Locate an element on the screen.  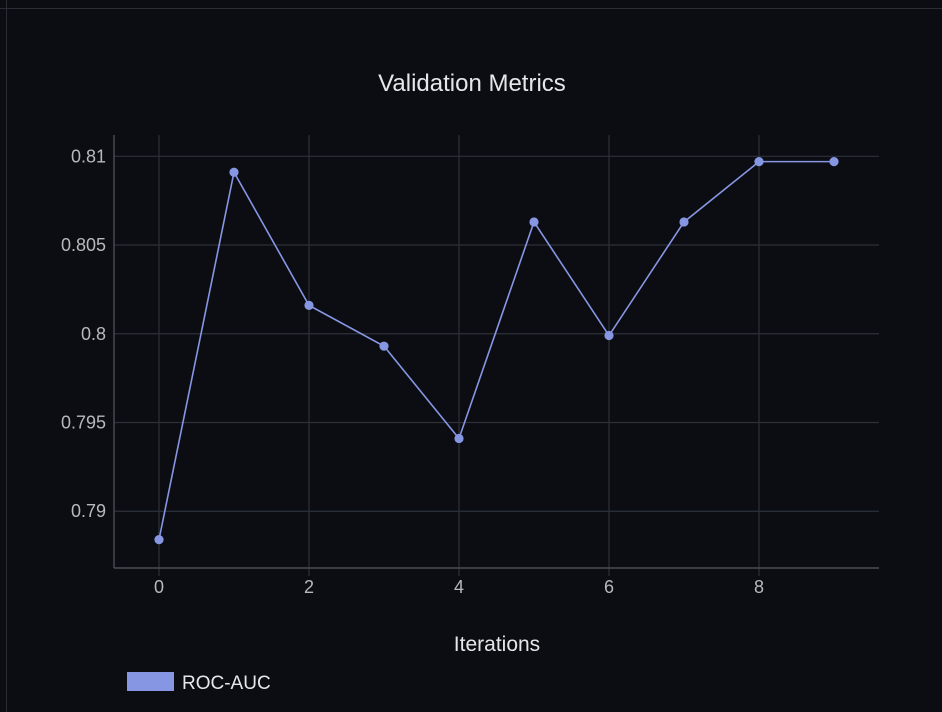
panel-top-border is located at coordinates (471, 8).